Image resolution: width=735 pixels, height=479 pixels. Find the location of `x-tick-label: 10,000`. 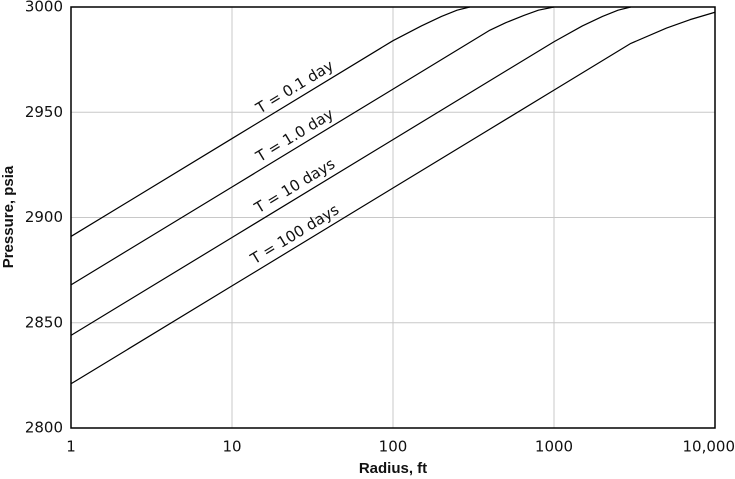

x-tick-label: 10,000 is located at coordinates (709, 447).